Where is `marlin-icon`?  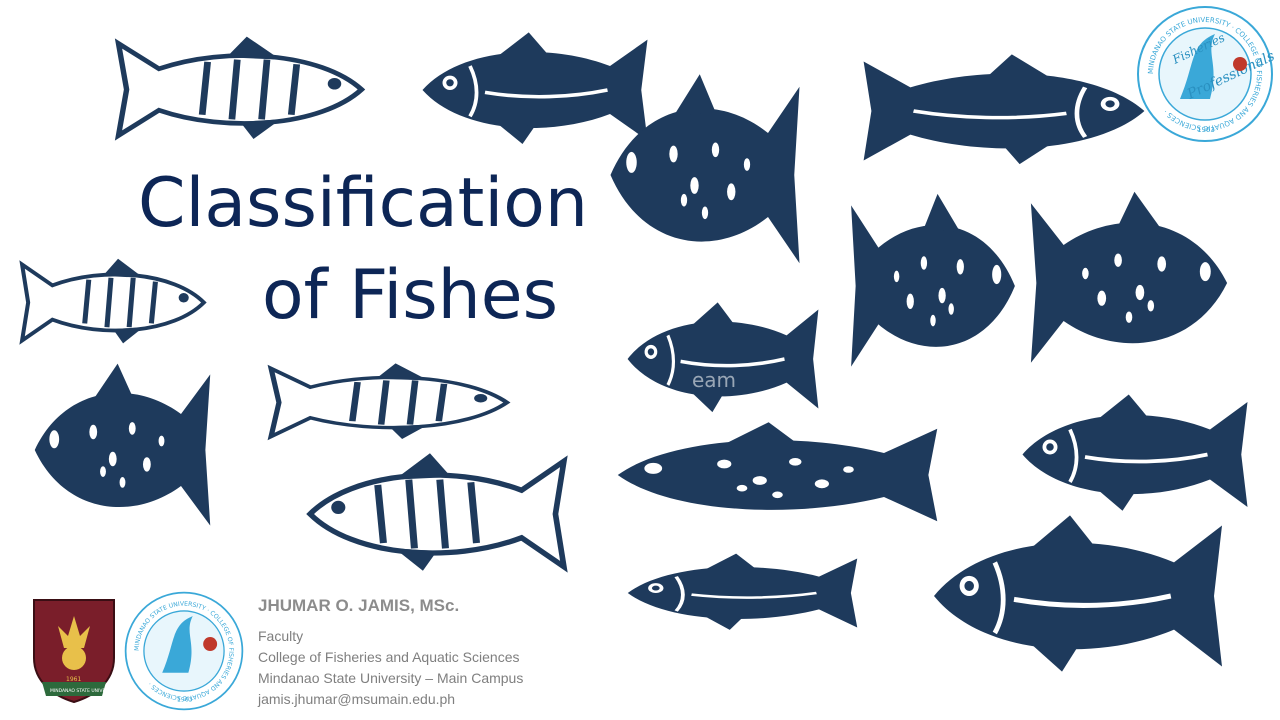 marlin-icon is located at coordinates (1004, 111).